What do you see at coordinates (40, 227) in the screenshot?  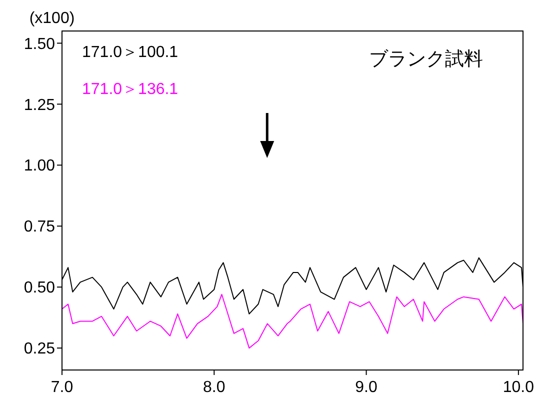 I see `y-tick-label: 0.75` at bounding box center [40, 227].